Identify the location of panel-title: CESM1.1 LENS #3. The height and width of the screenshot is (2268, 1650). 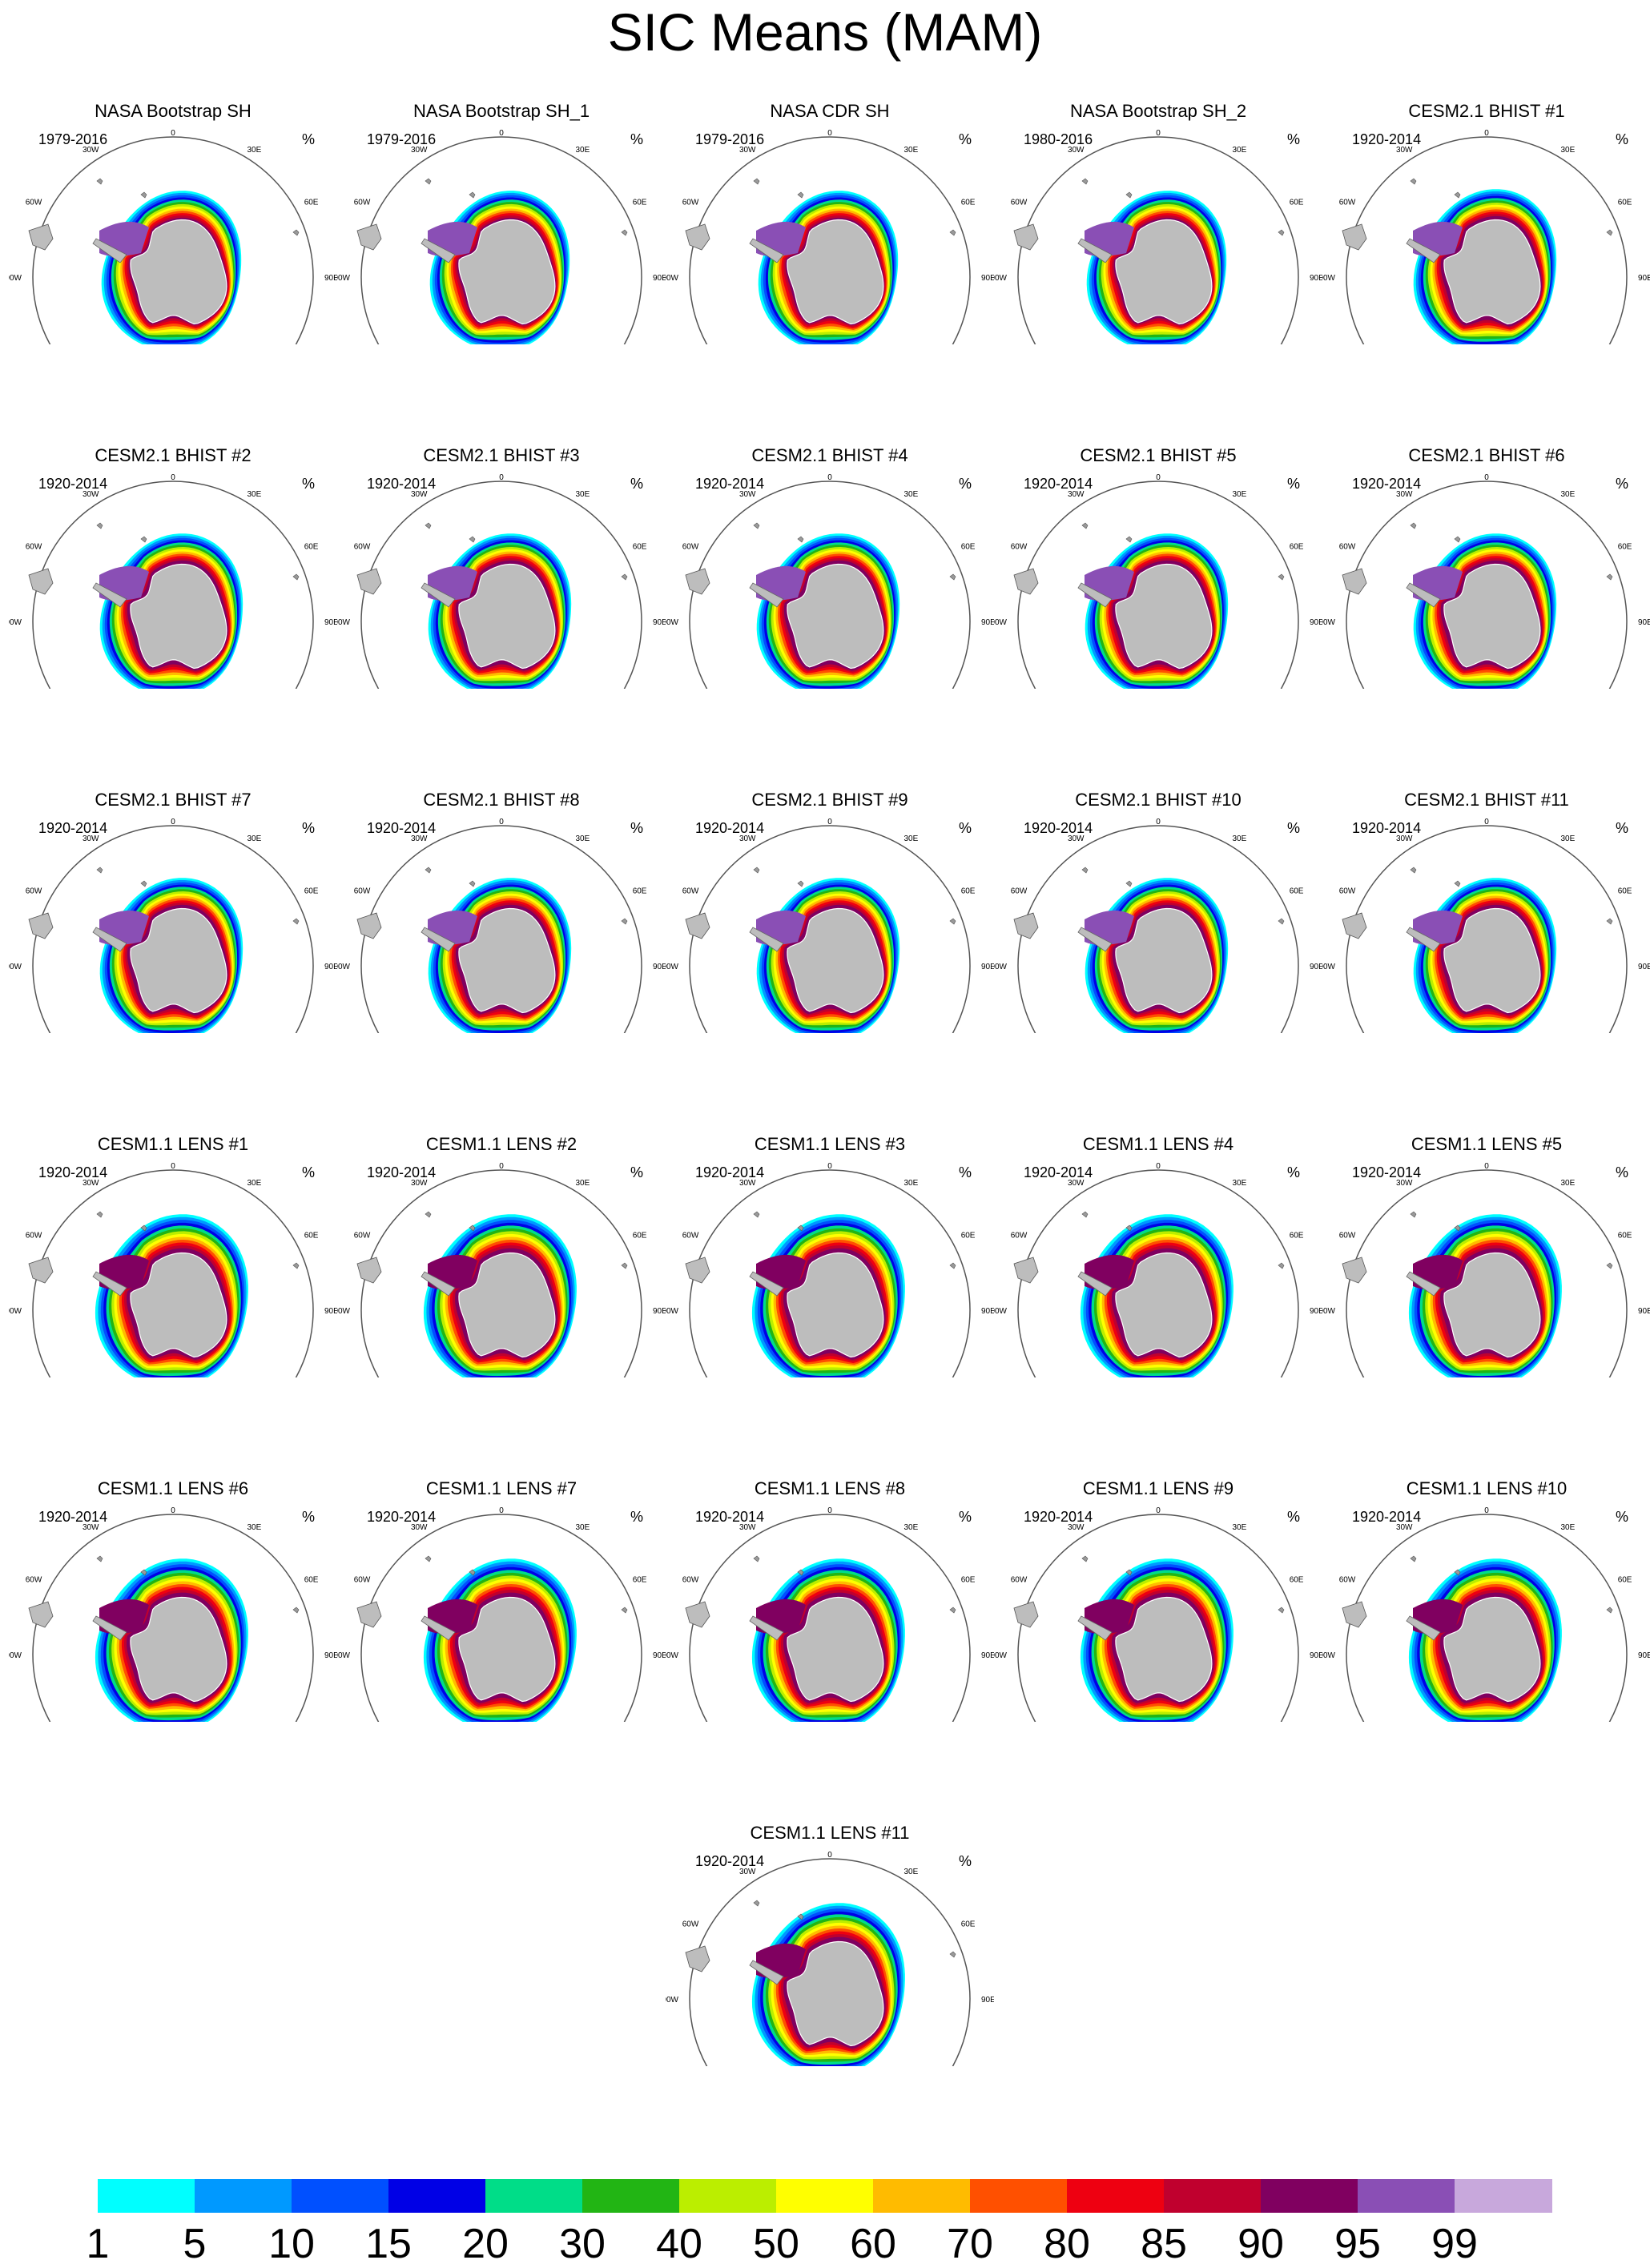
(830, 1144).